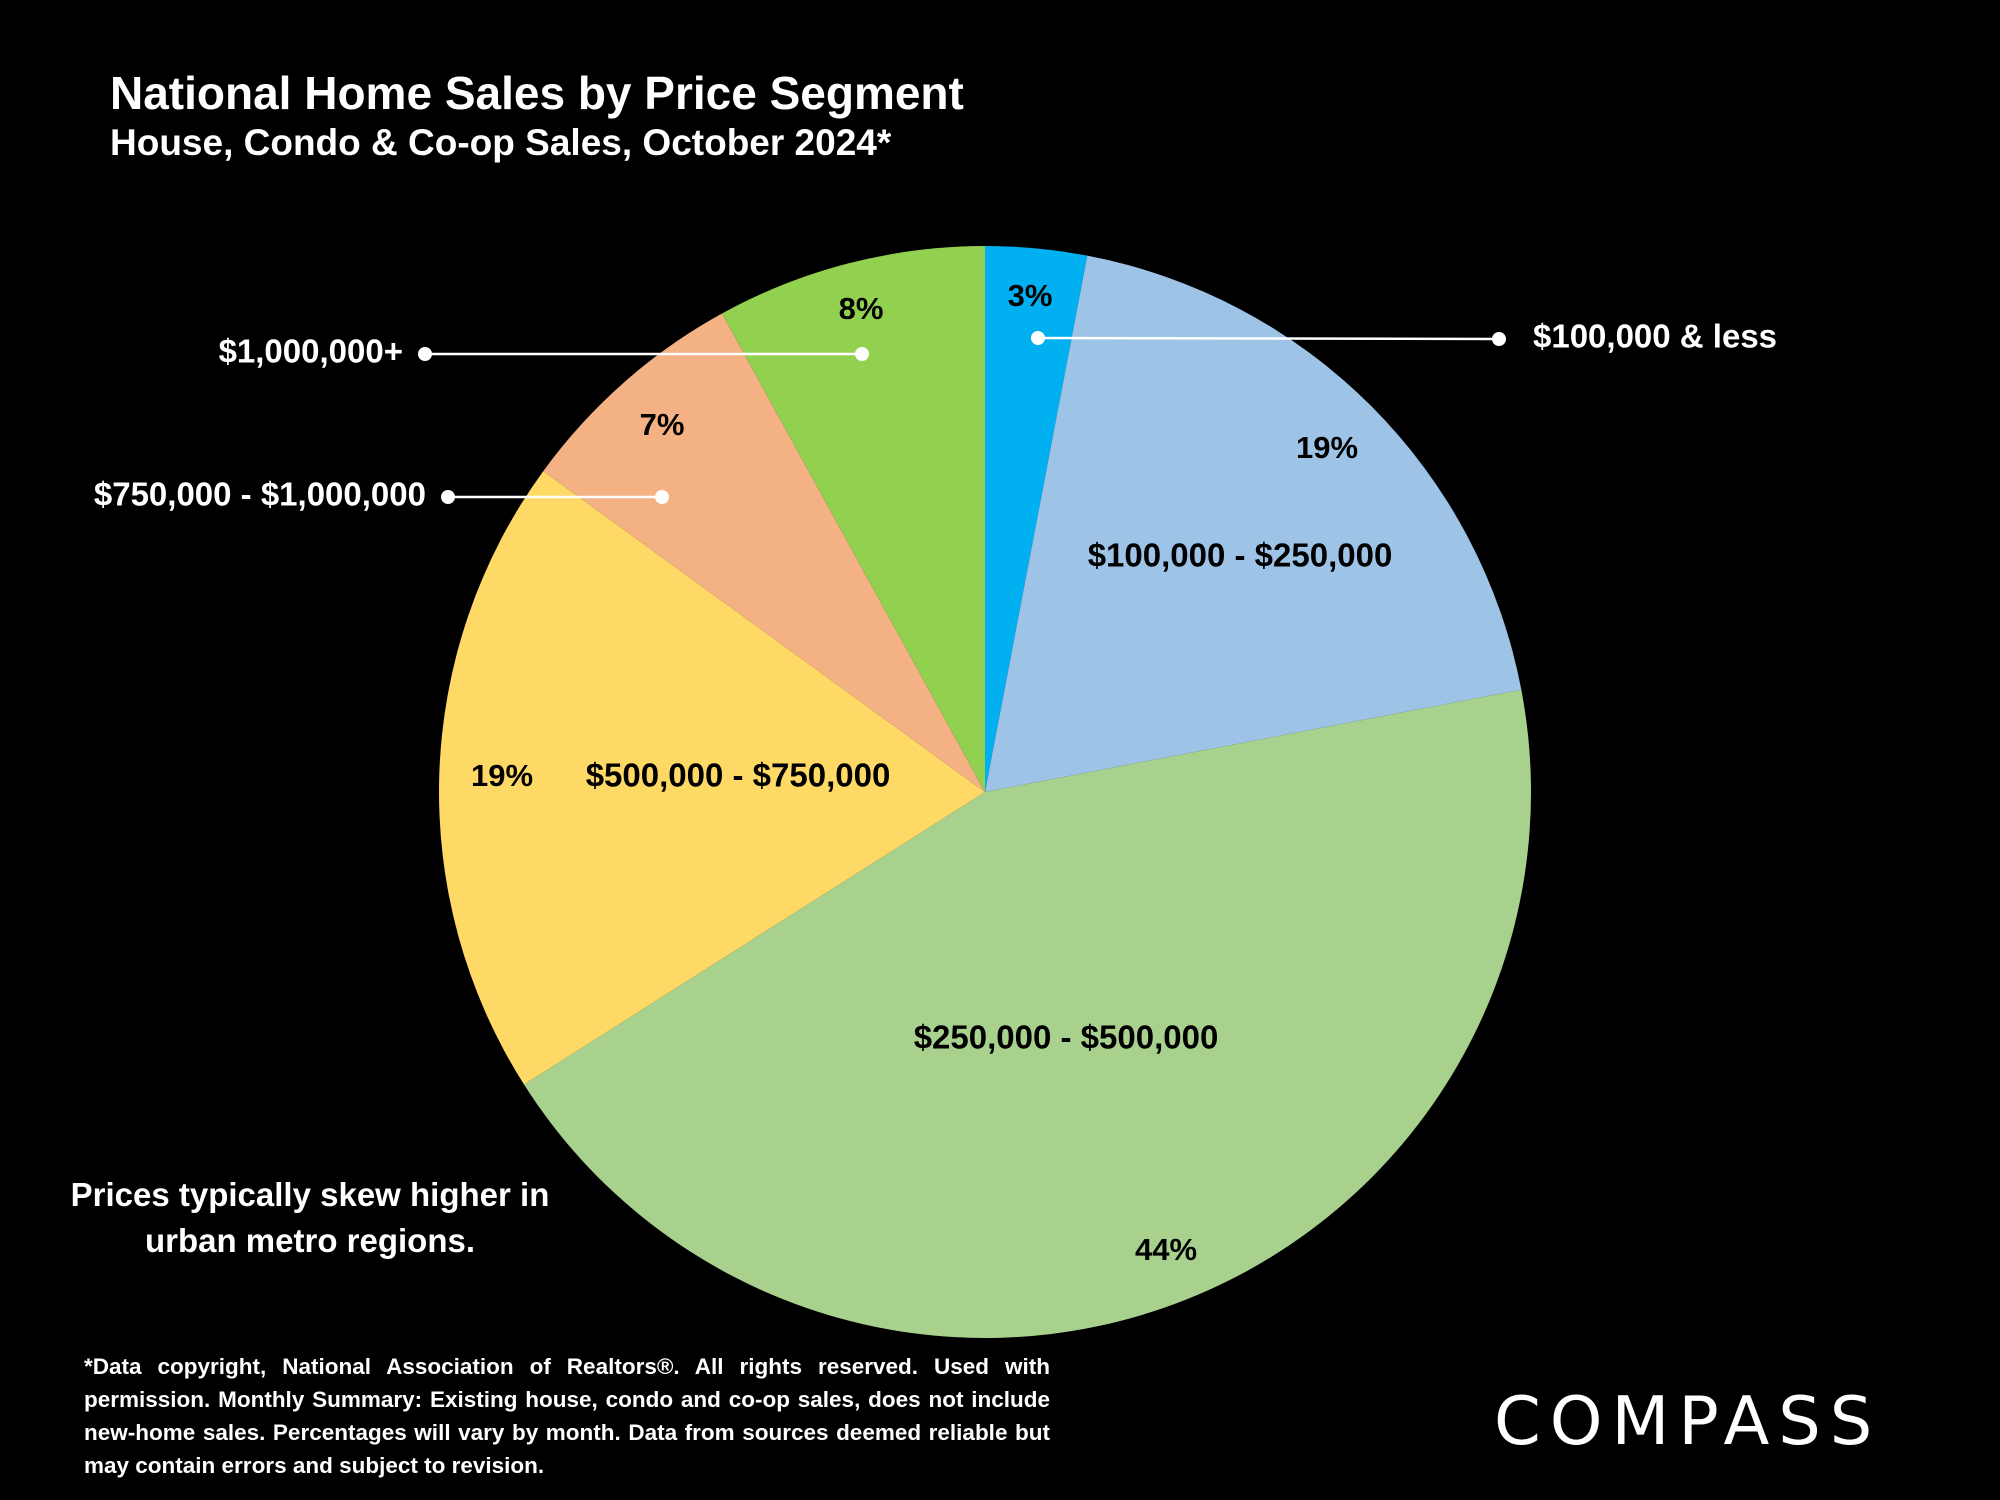 Image resolution: width=2000 pixels, height=1500 pixels. What do you see at coordinates (662, 424) in the screenshot?
I see `slice-value-label-750-000-1-000-000: 7%` at bounding box center [662, 424].